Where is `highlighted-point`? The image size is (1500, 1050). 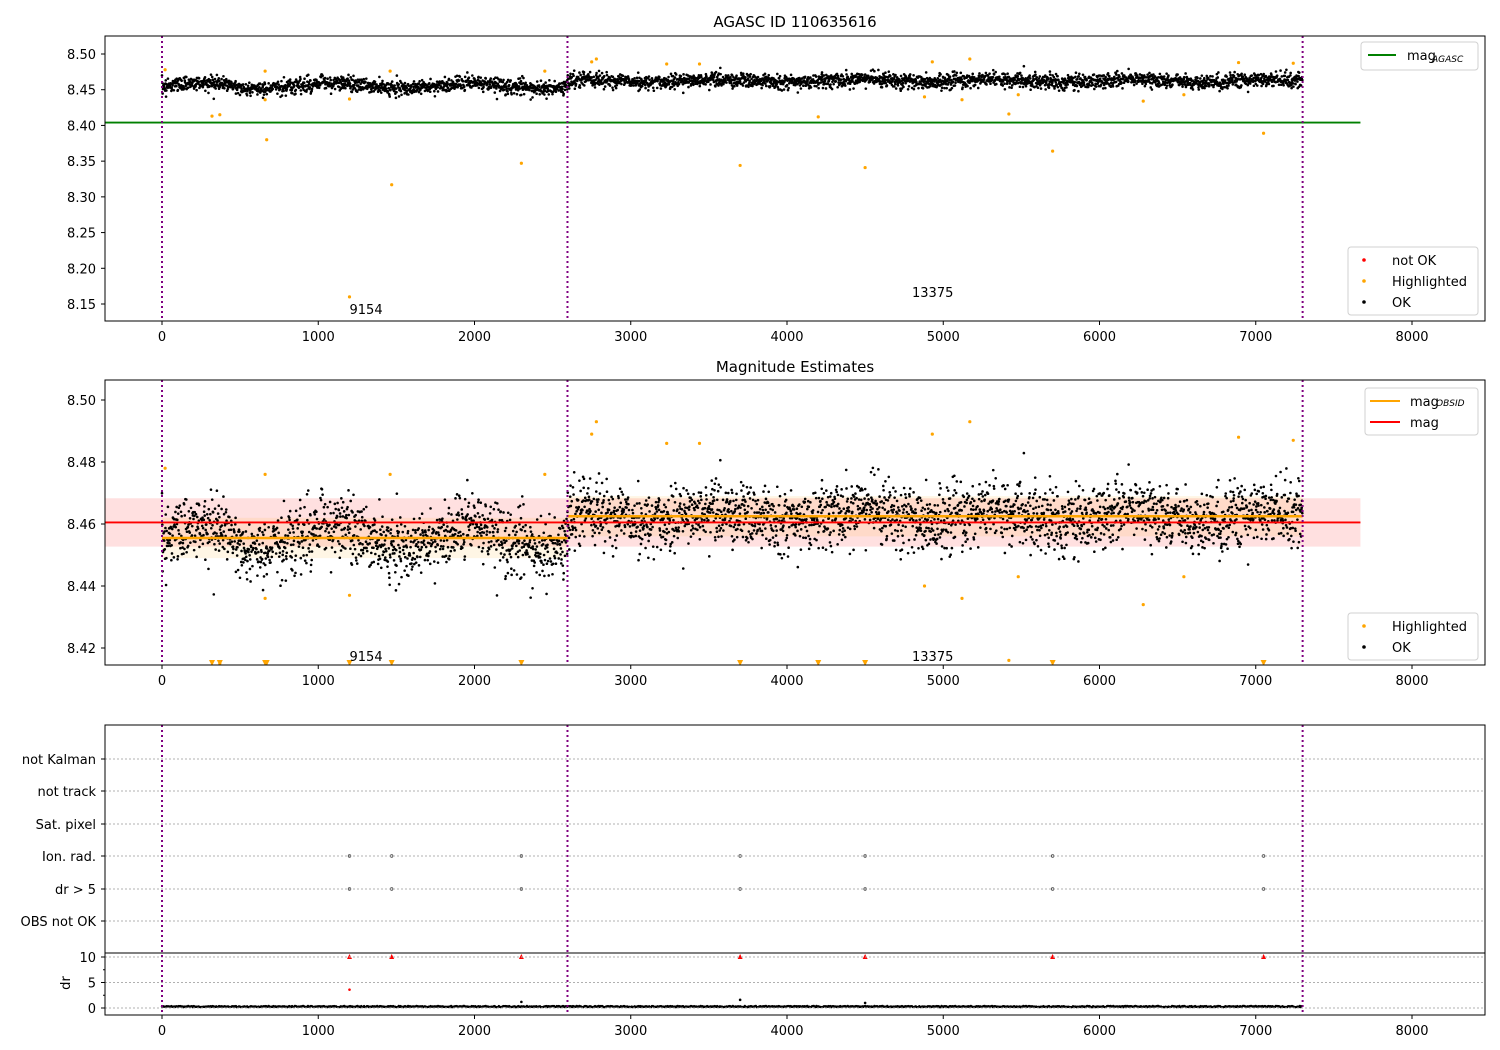 highlighted-point is located at coordinates (596, 59).